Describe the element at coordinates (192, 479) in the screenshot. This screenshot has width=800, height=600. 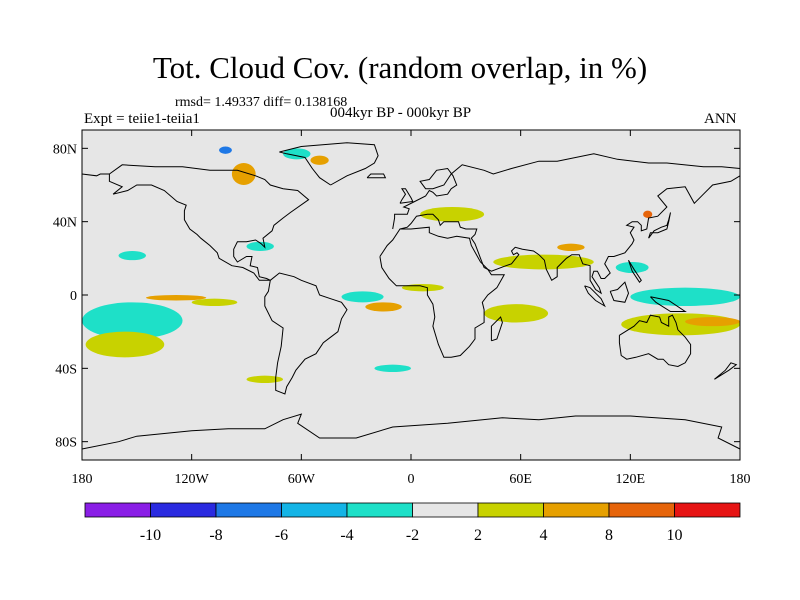
I see `x-tick-label: 120W` at that location.